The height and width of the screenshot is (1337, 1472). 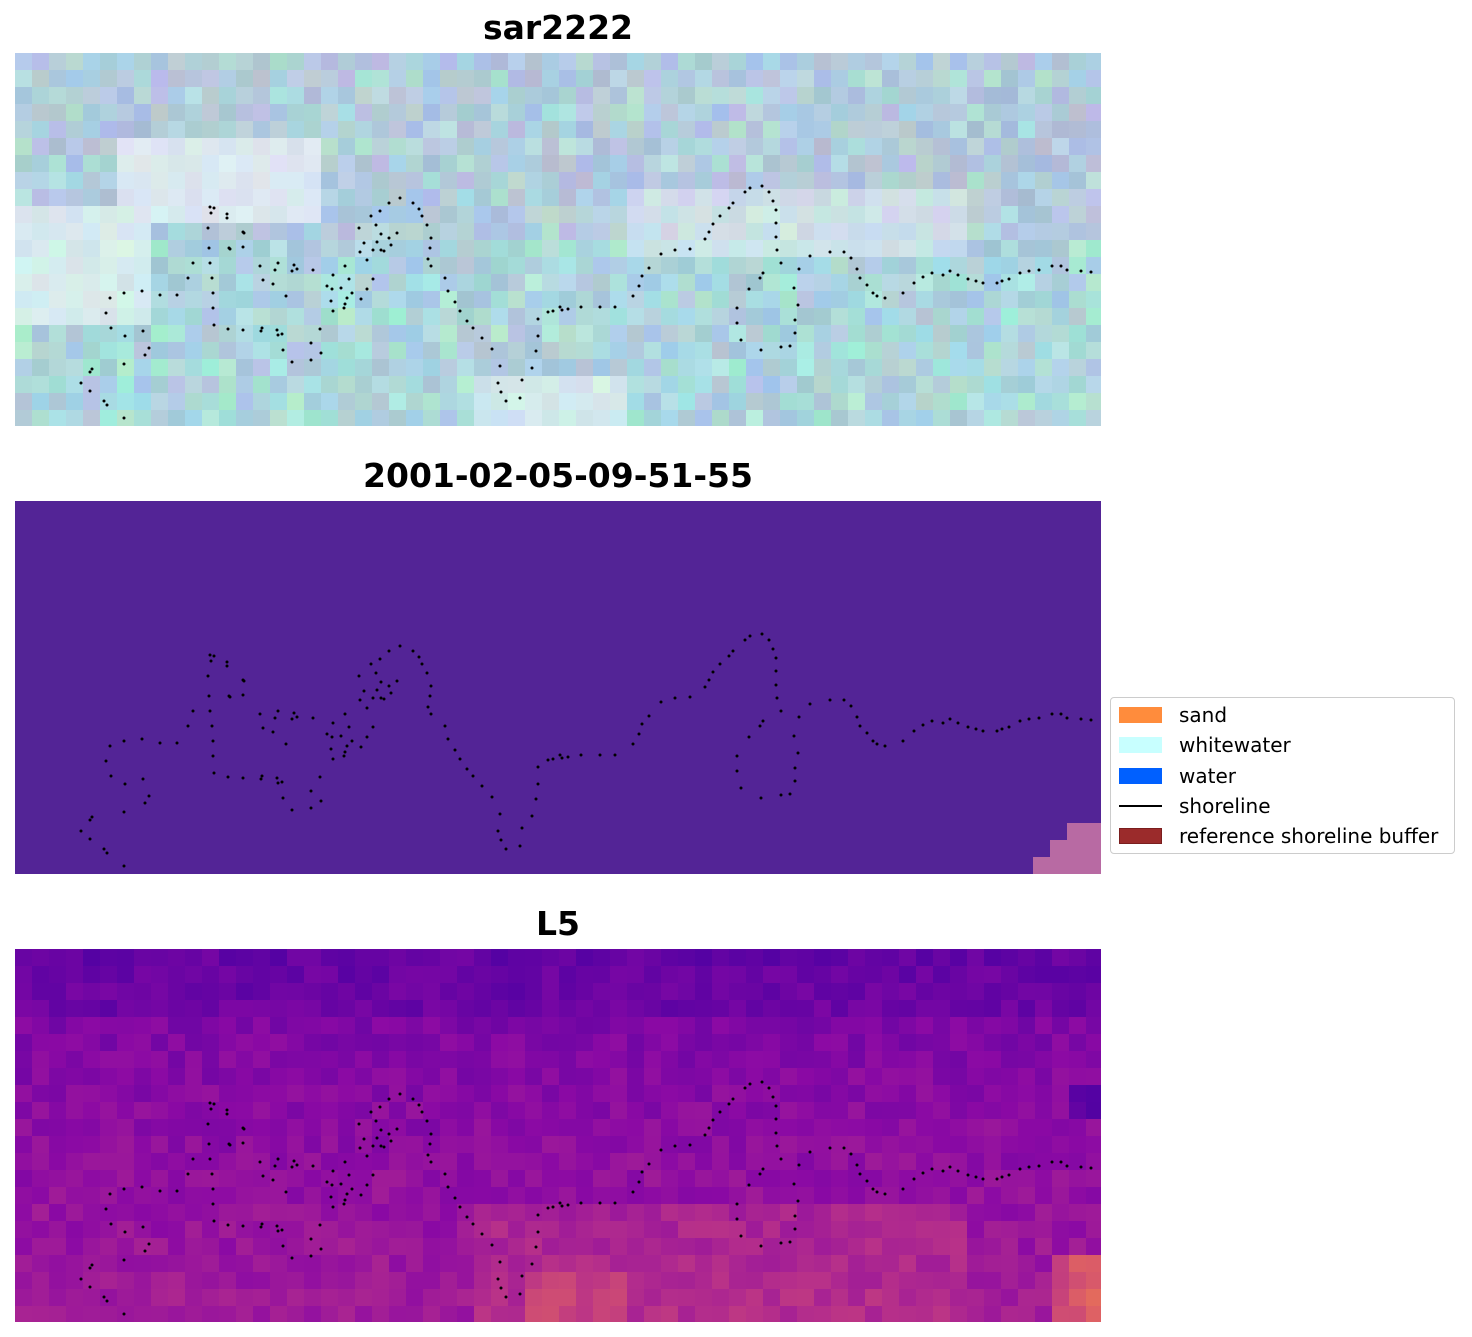 What do you see at coordinates (1203, 715) in the screenshot?
I see `legend-label: sand` at bounding box center [1203, 715].